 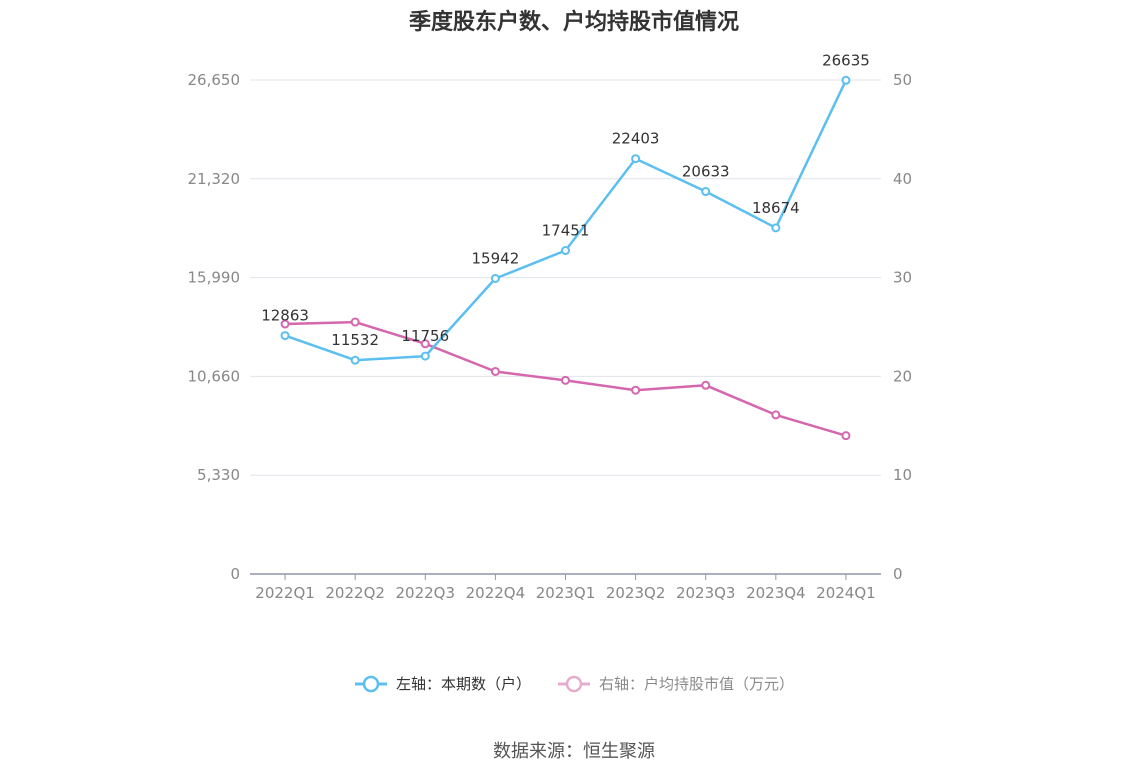 What do you see at coordinates (846, 60) in the screenshot?
I see `data-label: 26635` at bounding box center [846, 60].